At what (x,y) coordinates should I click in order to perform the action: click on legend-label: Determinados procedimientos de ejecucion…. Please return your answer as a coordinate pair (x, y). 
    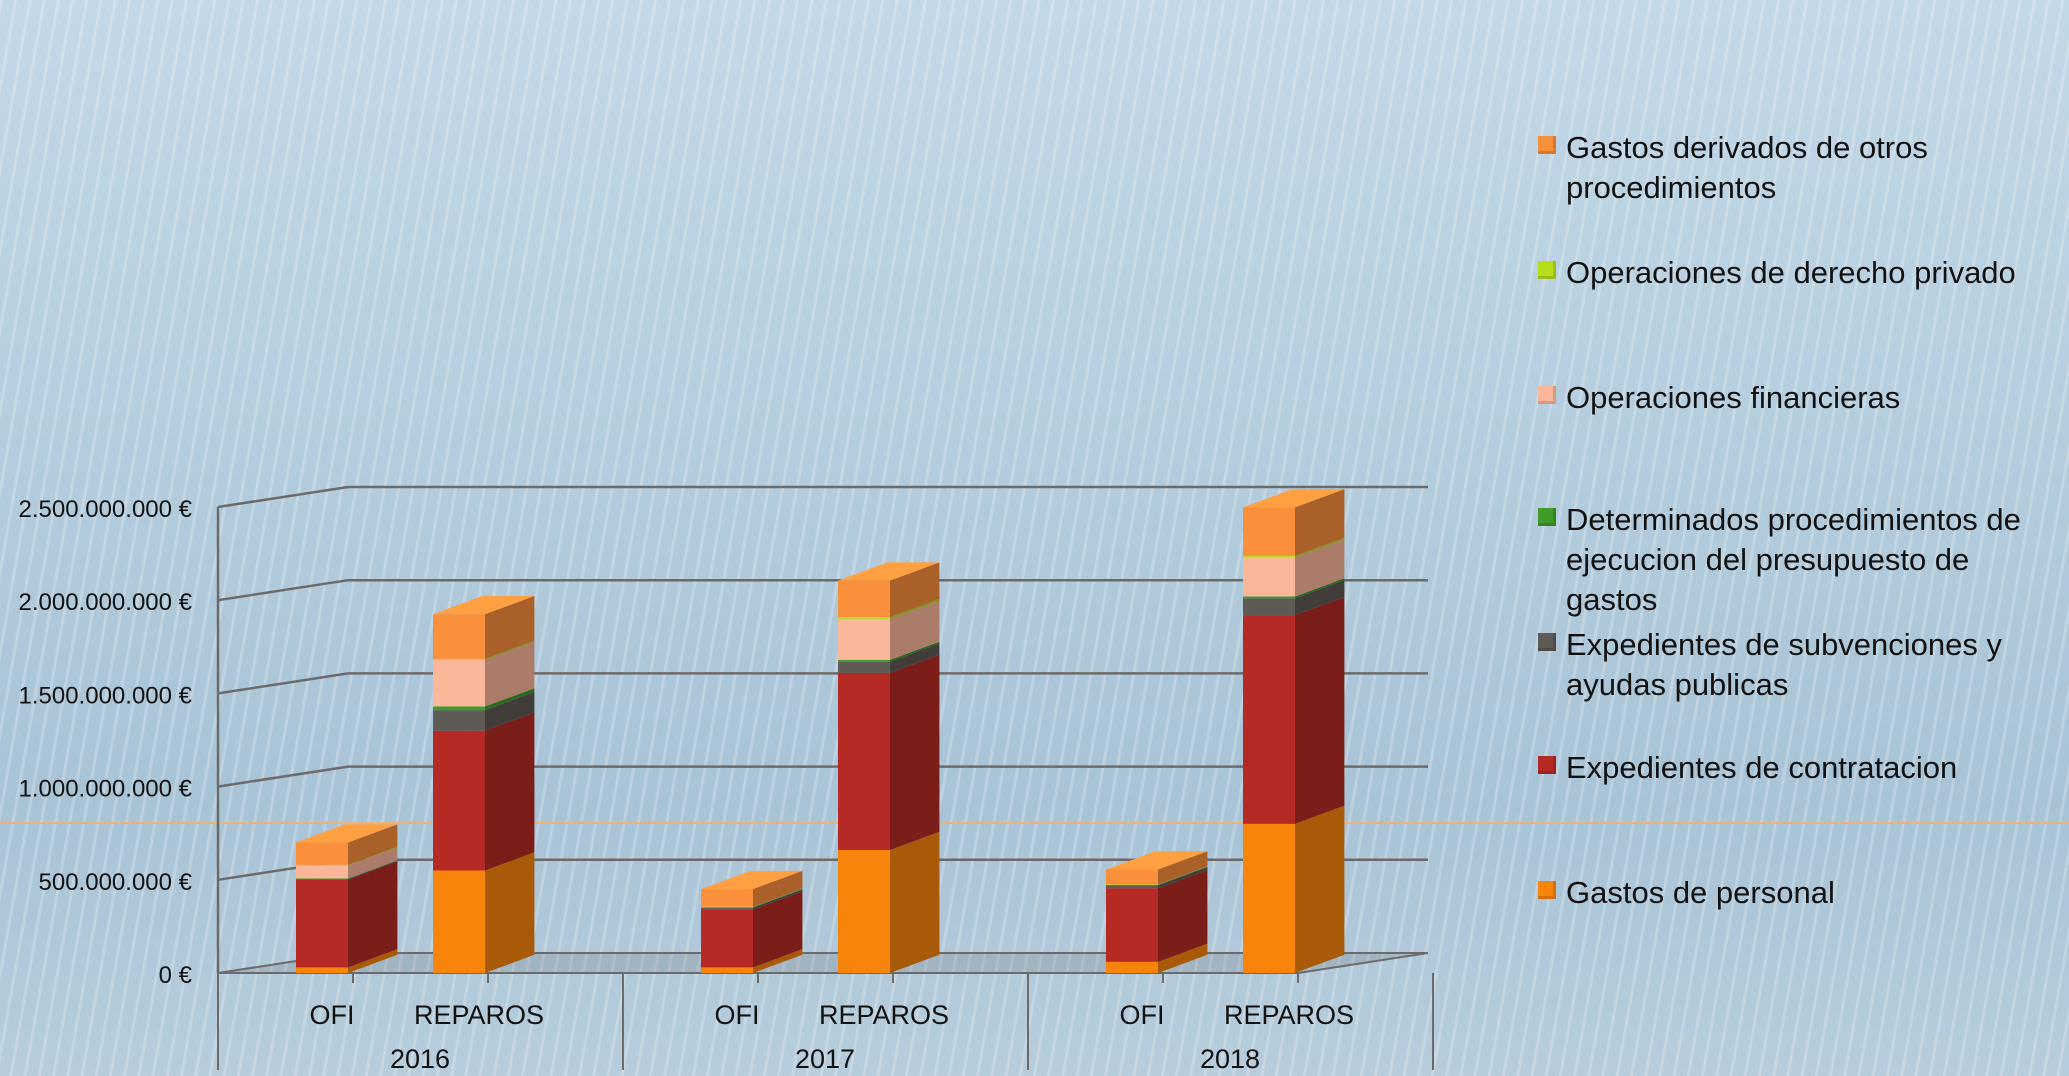
    Looking at the image, I should click on (1793, 559).